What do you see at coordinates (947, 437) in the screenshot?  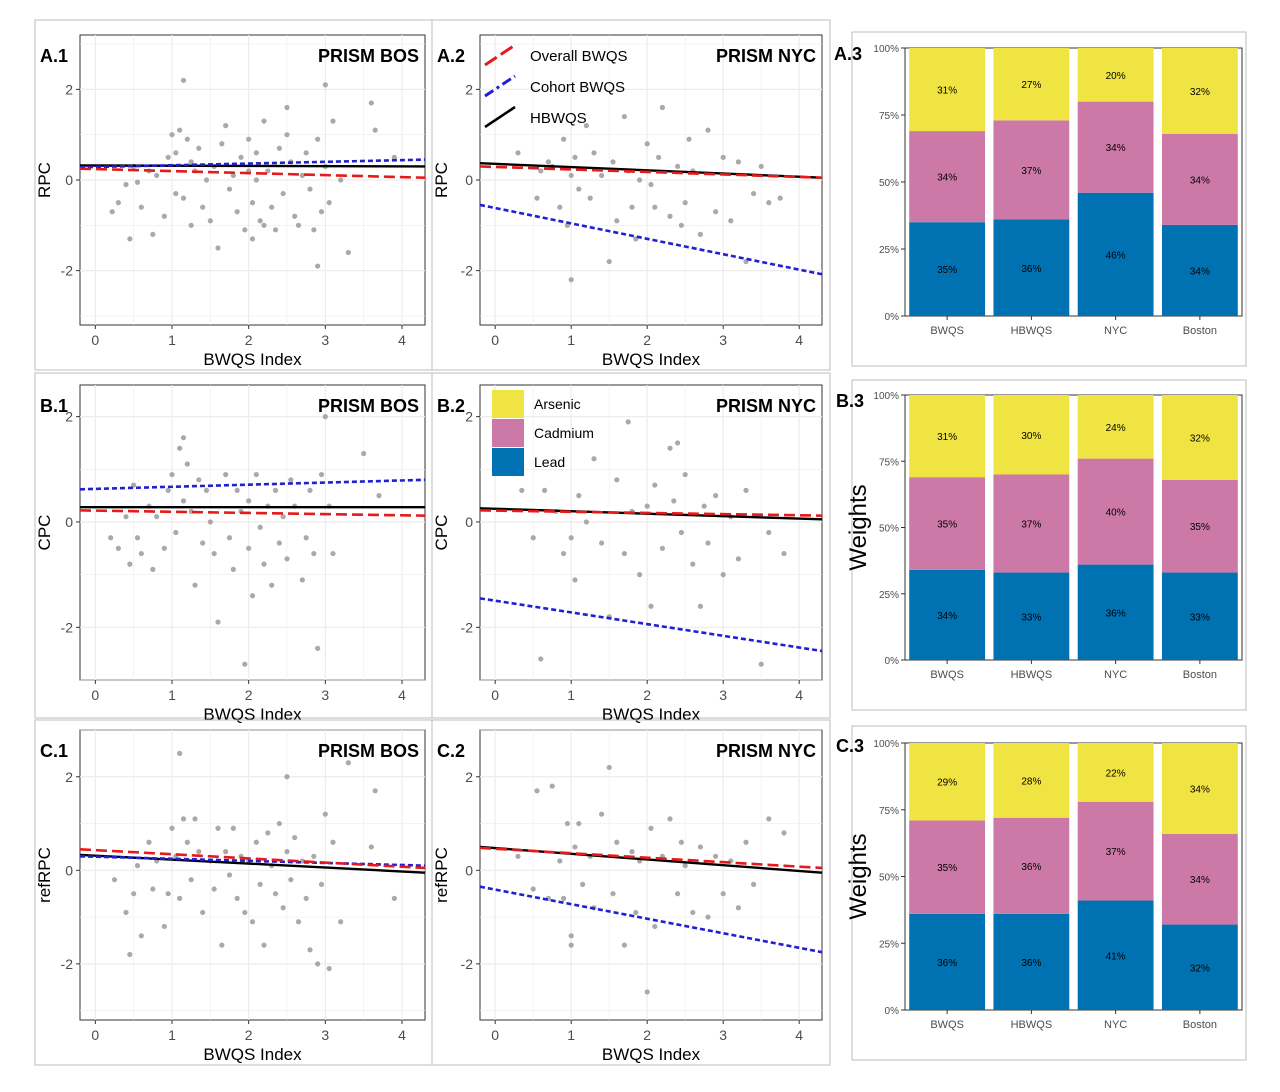 I see `bar-value-label: 31%` at bounding box center [947, 437].